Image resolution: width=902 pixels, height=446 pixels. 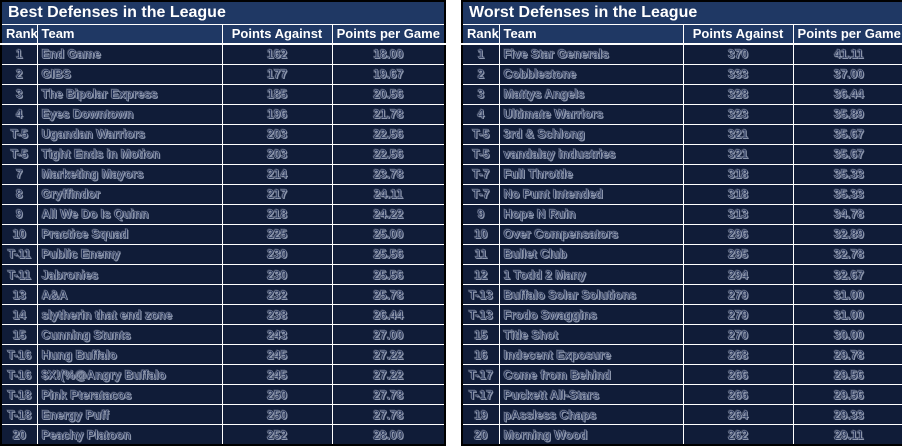 What do you see at coordinates (129, 355) in the screenshot?
I see `team-cell: Hung Buffalo` at bounding box center [129, 355].